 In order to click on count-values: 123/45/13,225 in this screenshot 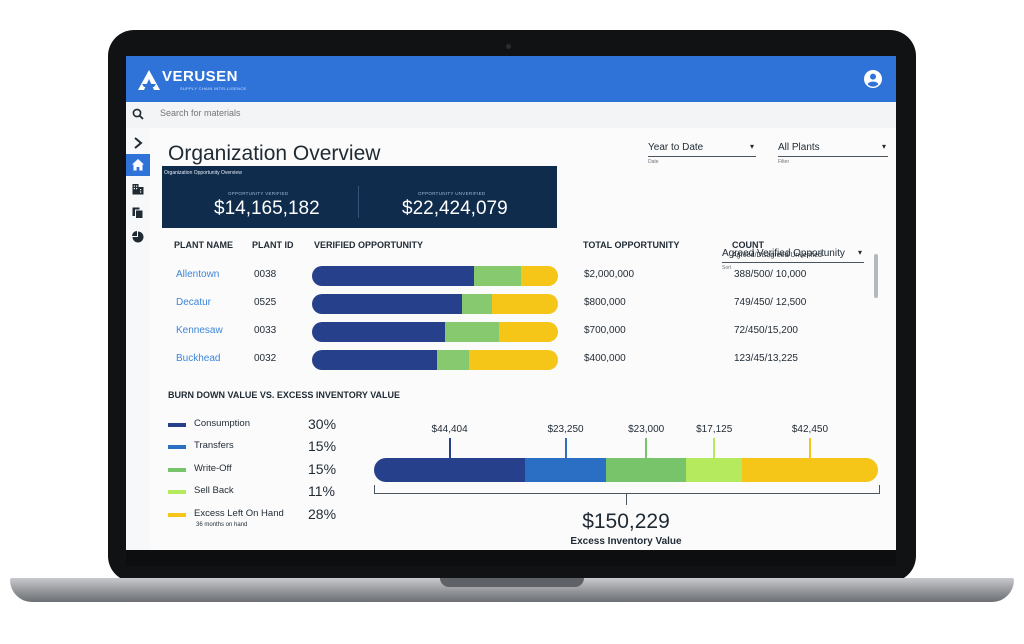, I will do `click(766, 358)`.